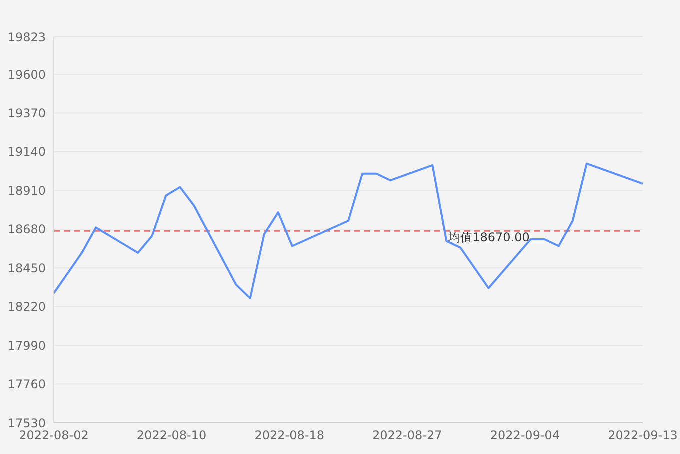 The image size is (680, 454). What do you see at coordinates (27, 307) in the screenshot?
I see `y-tick-label: 18220` at bounding box center [27, 307].